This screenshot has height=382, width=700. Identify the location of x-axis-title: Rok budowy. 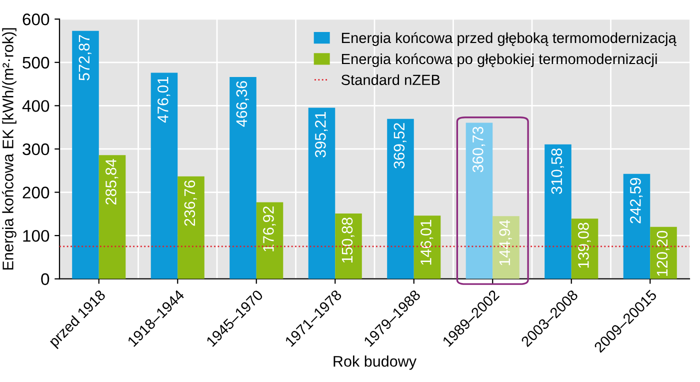
(375, 363).